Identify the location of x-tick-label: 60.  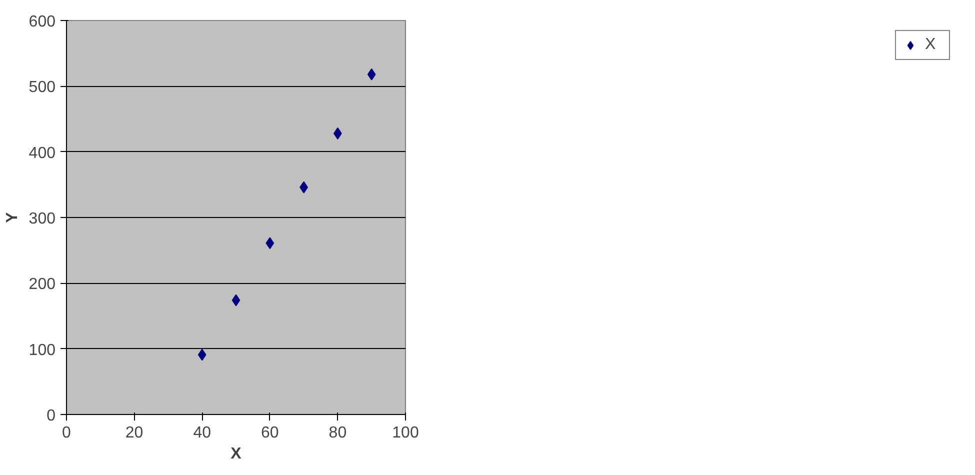
(270, 433).